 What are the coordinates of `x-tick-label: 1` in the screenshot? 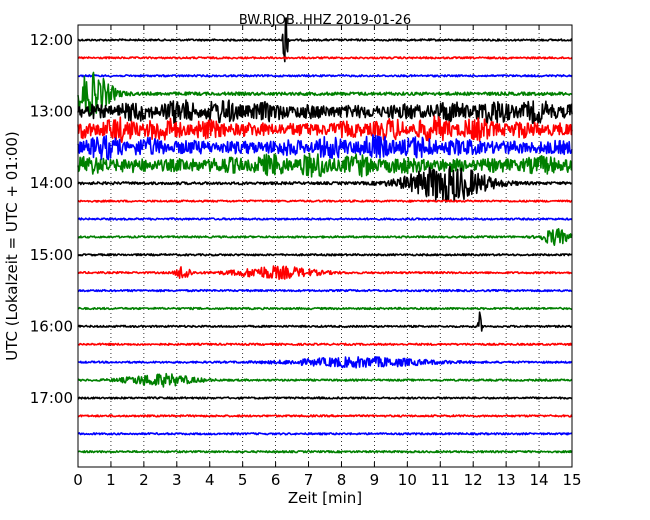 It's located at (111, 480).